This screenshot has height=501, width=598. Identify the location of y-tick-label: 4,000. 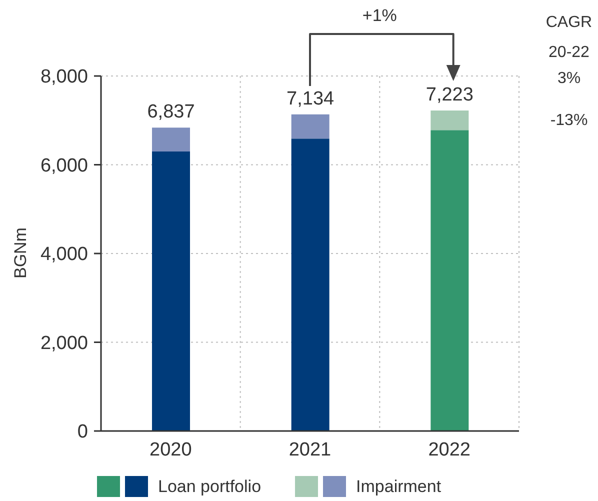
(64, 255).